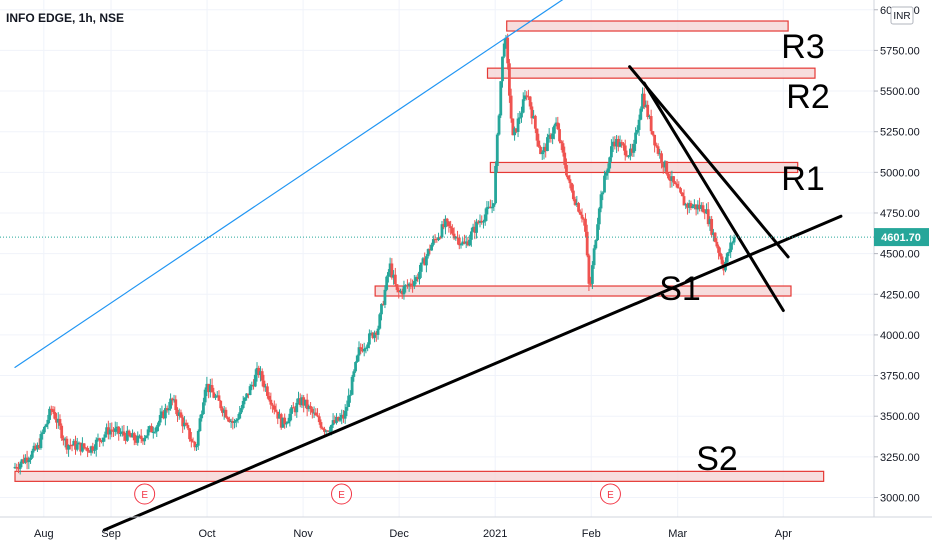  Describe the element at coordinates (902, 15) in the screenshot. I see `currency-badge: INR` at that location.